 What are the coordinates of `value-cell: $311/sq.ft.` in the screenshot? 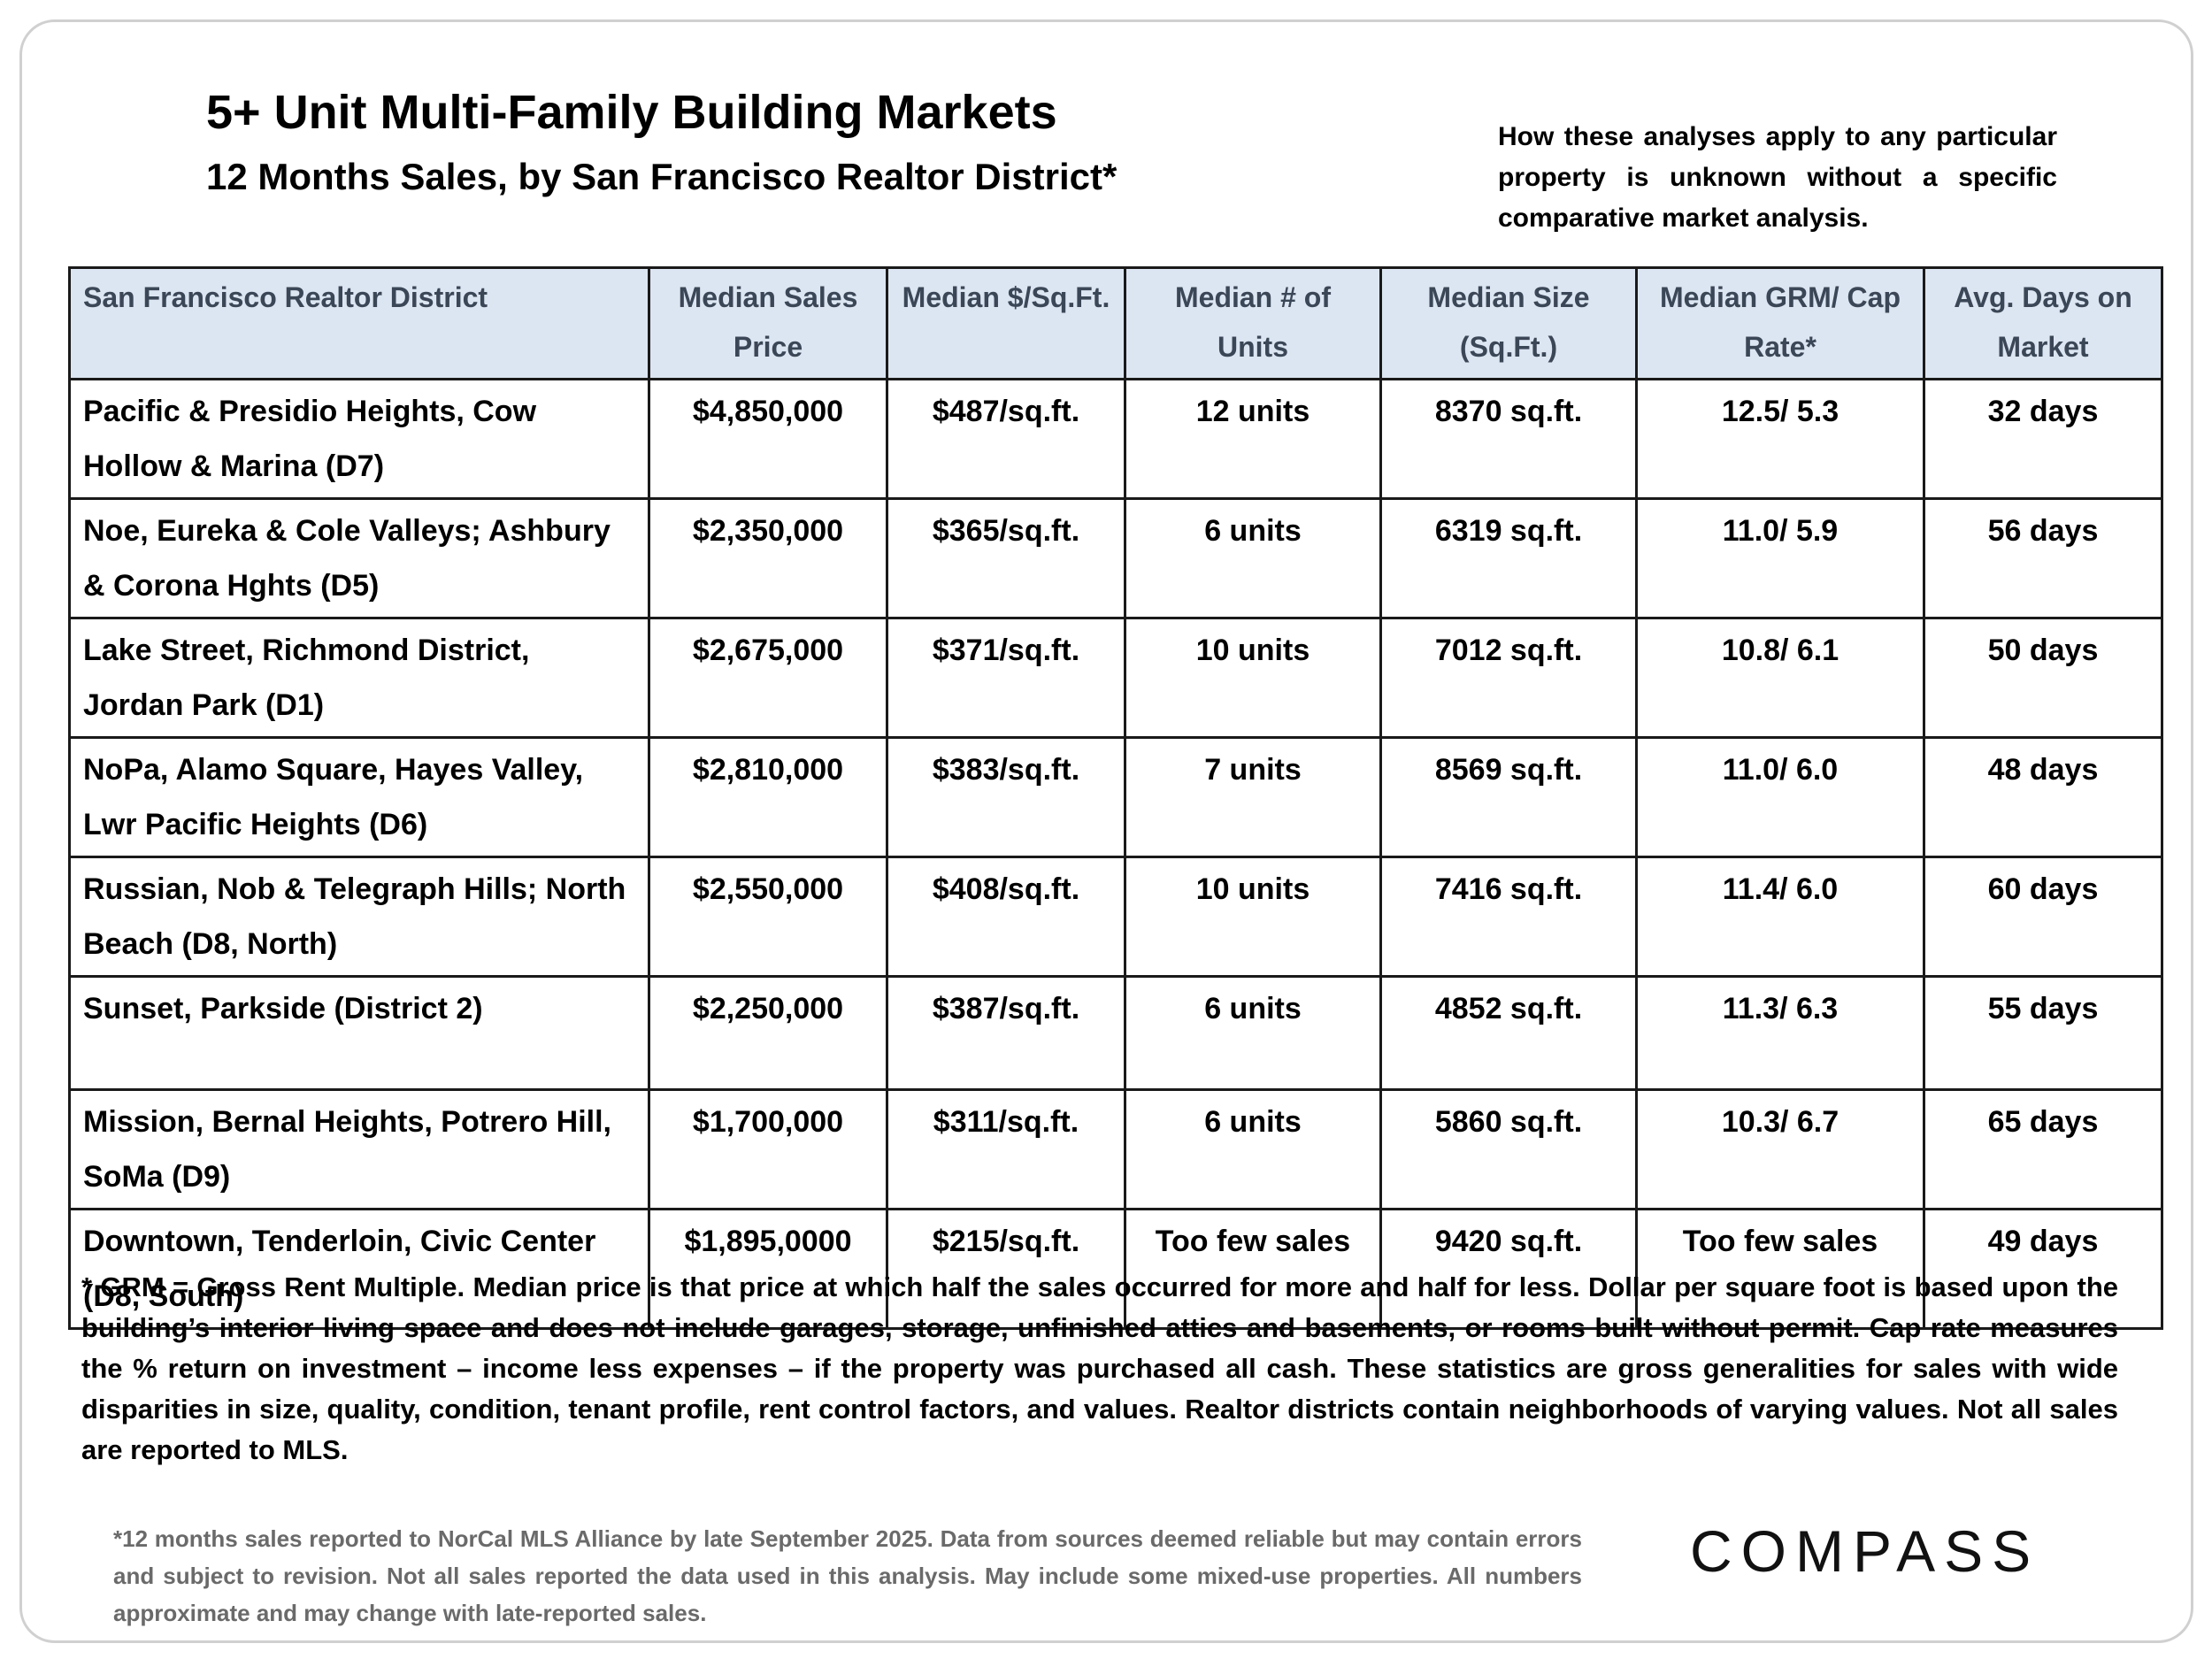 It's located at (1006, 1149).